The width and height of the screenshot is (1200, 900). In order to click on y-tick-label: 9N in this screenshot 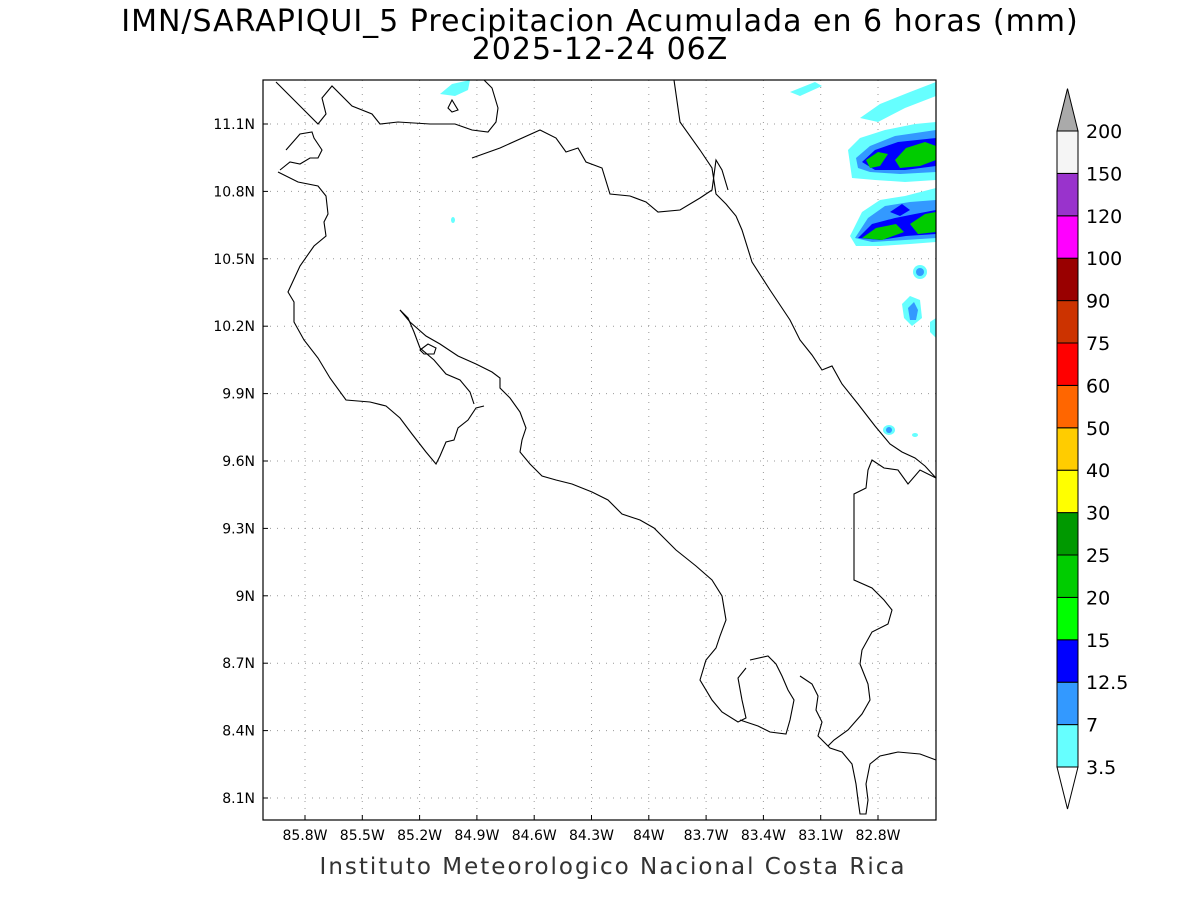, I will do `click(245, 597)`.